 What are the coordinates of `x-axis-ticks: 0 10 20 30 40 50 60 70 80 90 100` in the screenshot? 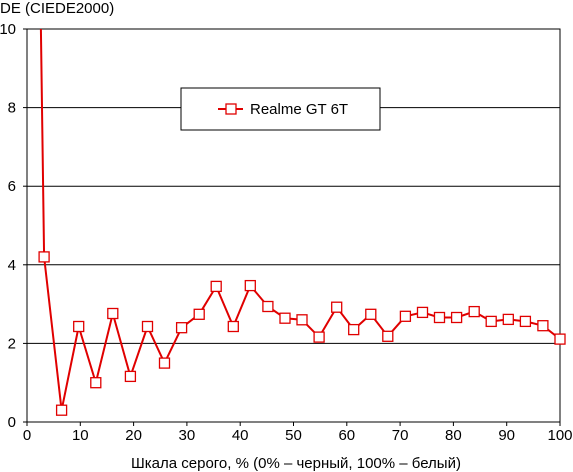 It's located at (298, 433).